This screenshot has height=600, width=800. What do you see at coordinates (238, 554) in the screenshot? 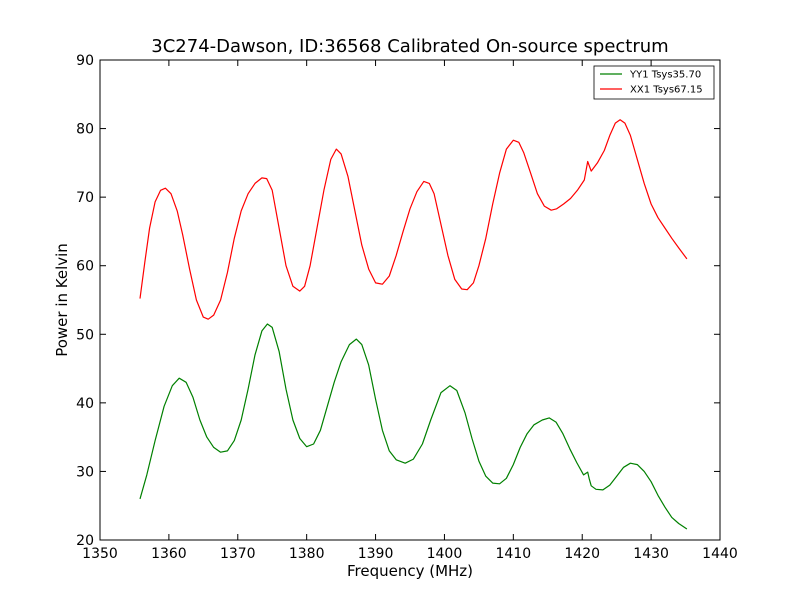
I see `x-tick-label: 1370` at bounding box center [238, 554].